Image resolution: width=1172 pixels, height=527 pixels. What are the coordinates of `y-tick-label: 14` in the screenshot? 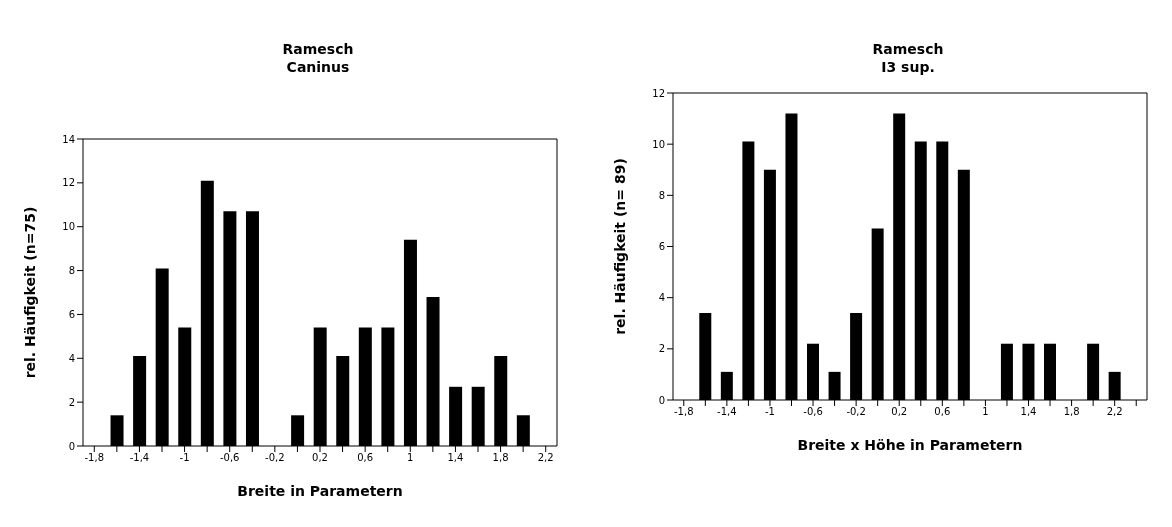 It's located at (68, 139).